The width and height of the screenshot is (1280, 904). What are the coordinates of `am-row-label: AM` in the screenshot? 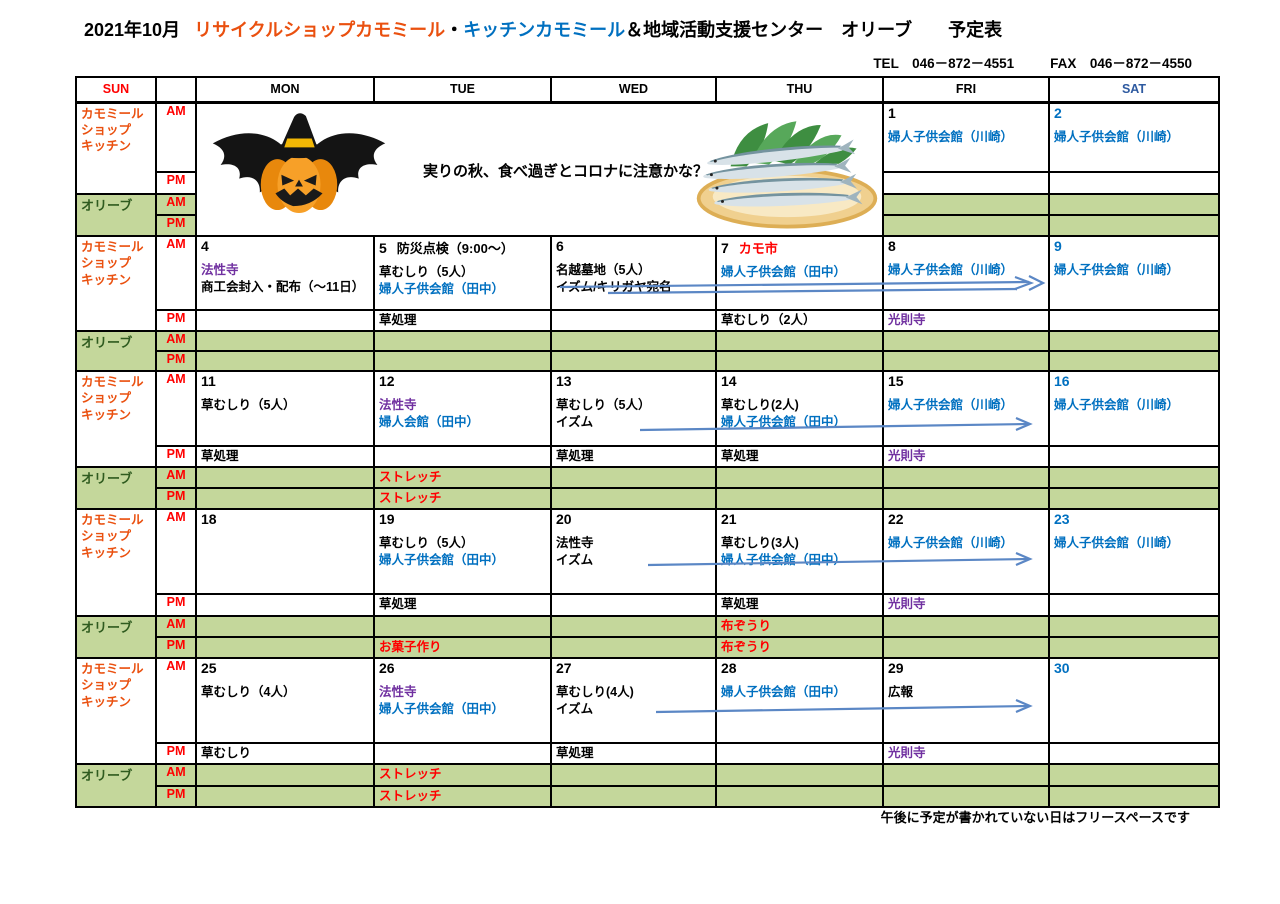 It's located at (176, 551).